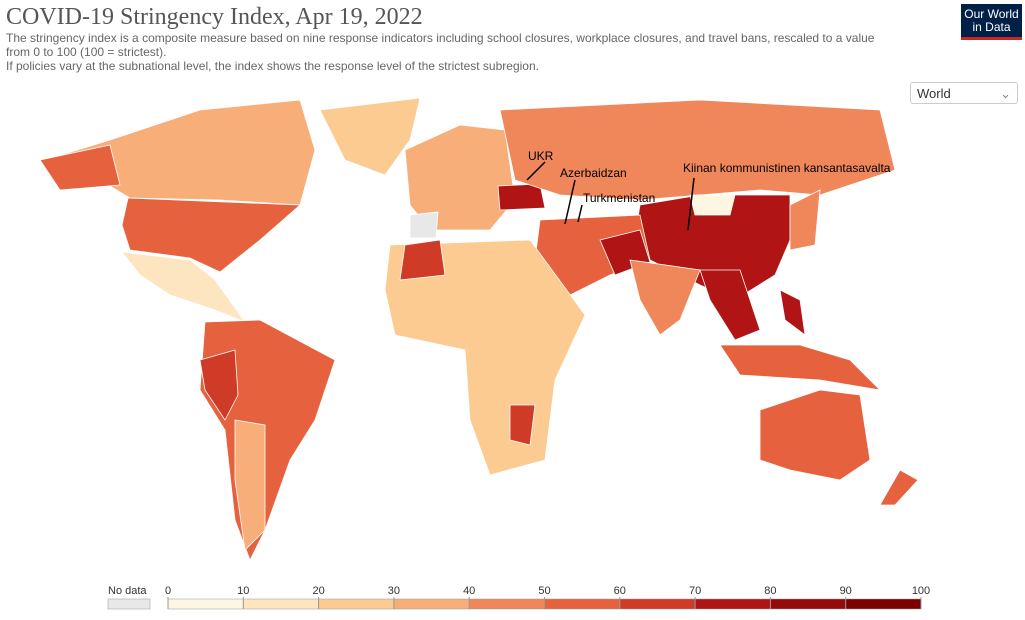 The width and height of the screenshot is (1025, 620). Describe the element at coordinates (695, 591) in the screenshot. I see `legend-tick-label: 70` at that location.